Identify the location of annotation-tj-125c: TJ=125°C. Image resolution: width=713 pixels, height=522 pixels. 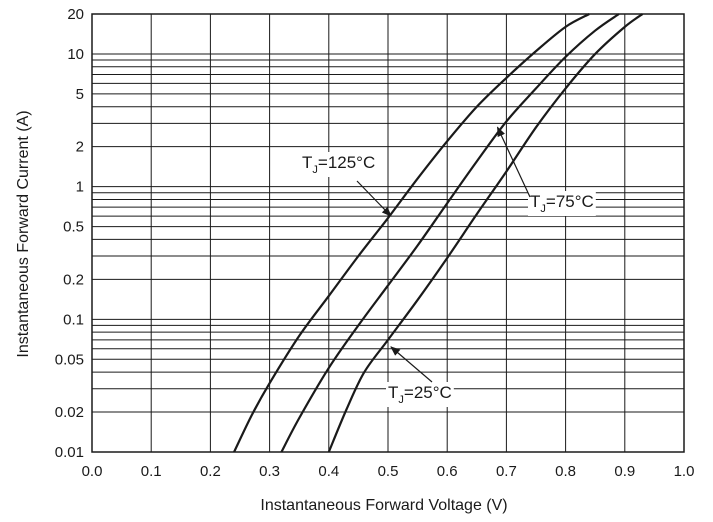
(346, 184).